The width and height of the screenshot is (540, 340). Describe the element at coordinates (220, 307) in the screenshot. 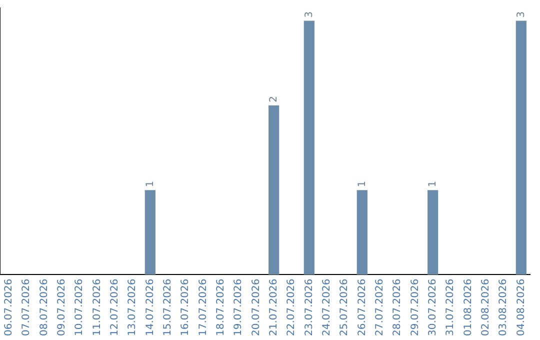

I see `x-tick-label: 18.07.2026` at that location.